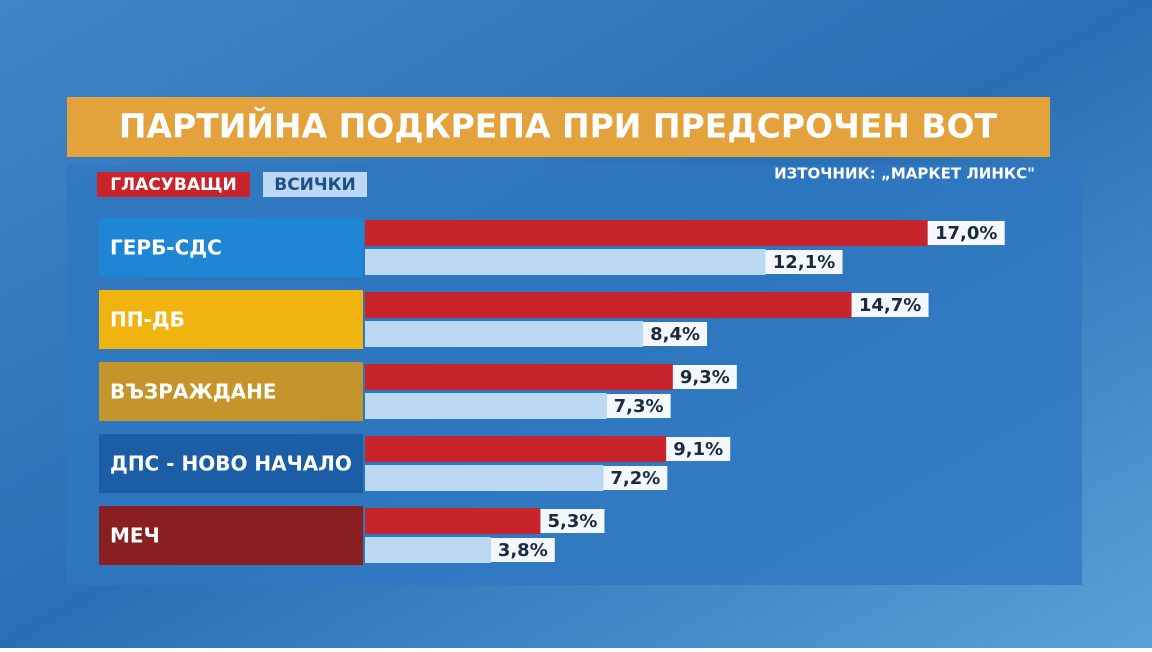 This screenshot has width=1152, height=652. What do you see at coordinates (904, 174) in the screenshot?
I see `source: ИЗТОЧНИК: „МАРКЕТ ЛИНКС"` at bounding box center [904, 174].